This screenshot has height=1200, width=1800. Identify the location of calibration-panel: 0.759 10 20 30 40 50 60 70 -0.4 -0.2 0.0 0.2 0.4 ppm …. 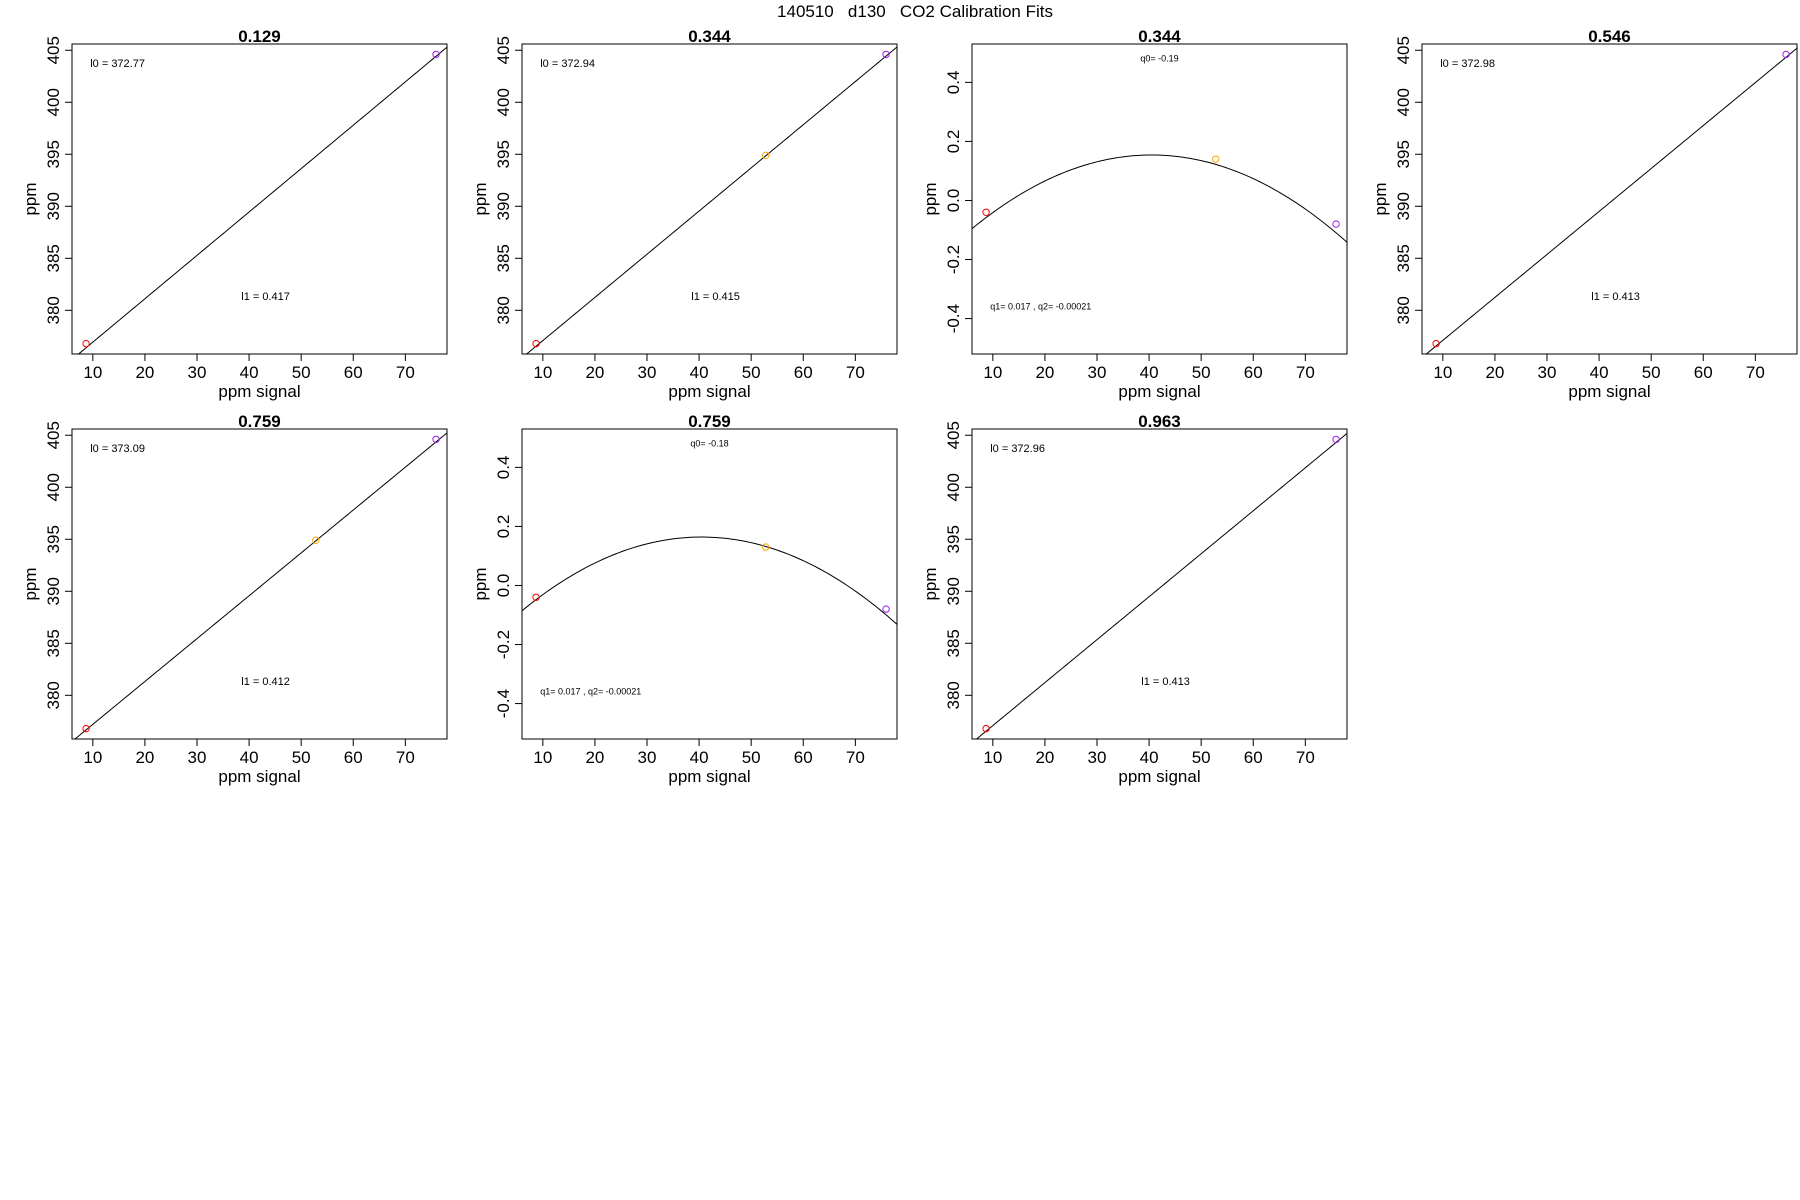
(675, 597).